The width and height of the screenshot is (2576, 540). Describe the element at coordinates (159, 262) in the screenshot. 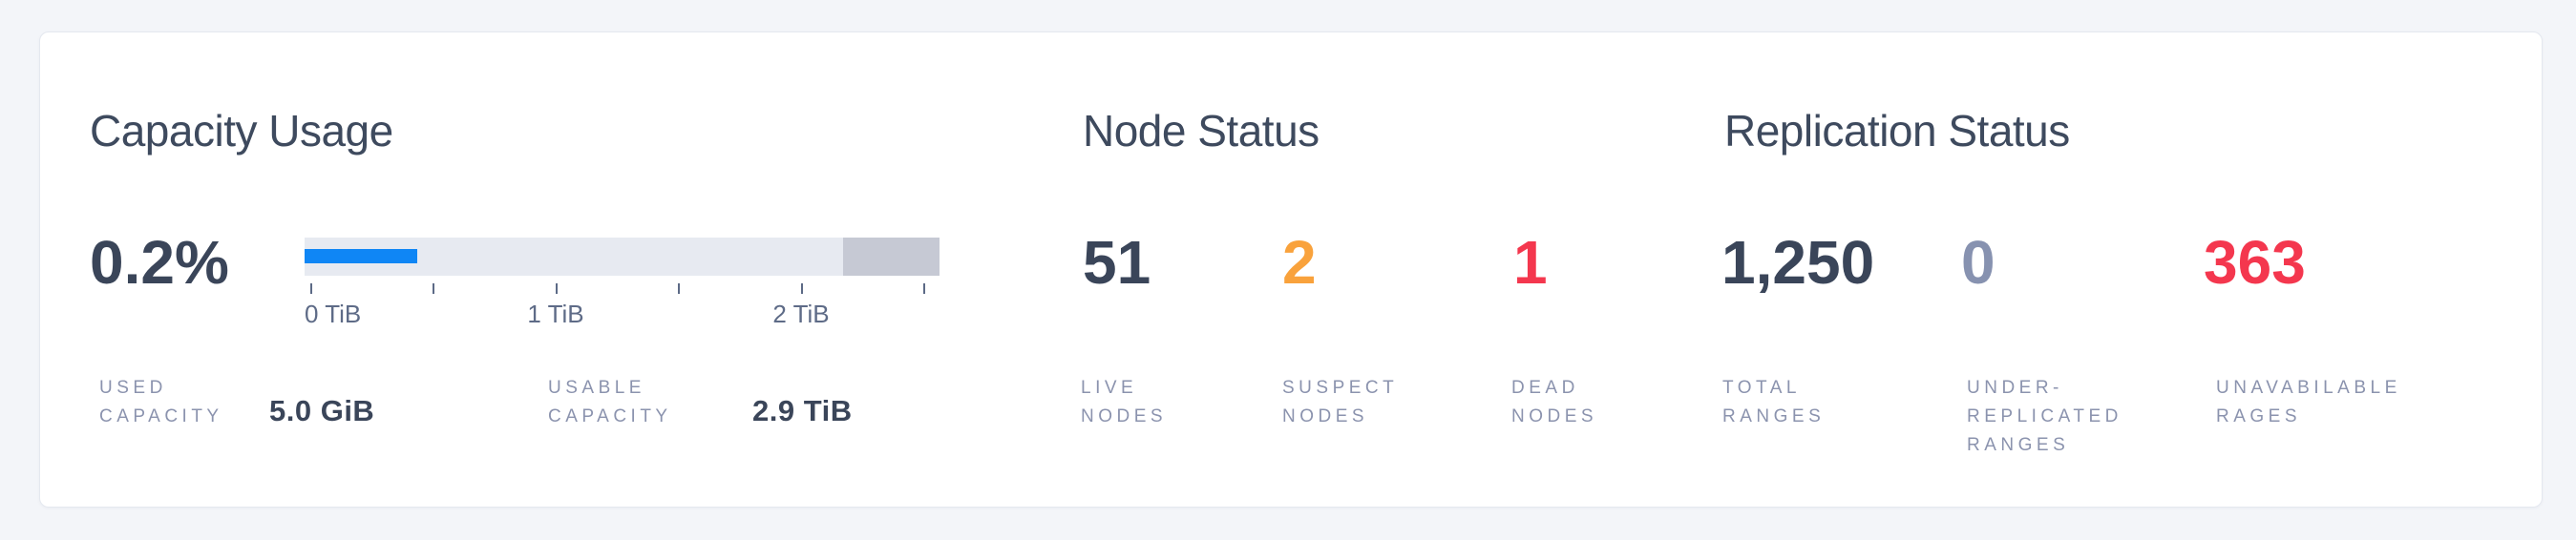

I see `capacity-usage-percent: 0.2%` at that location.